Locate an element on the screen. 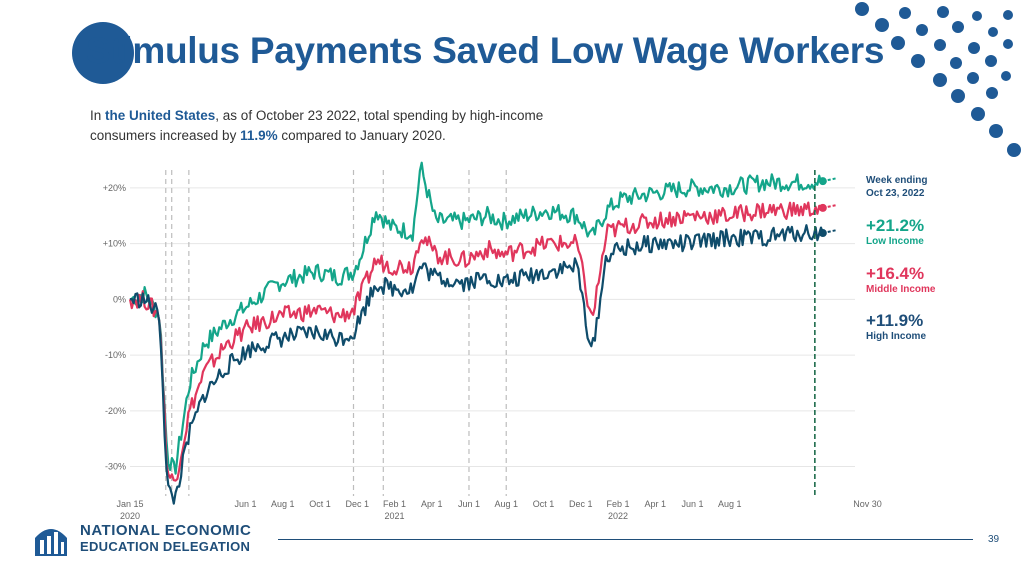 The image size is (1024, 576). decorative-dot-pattern is located at coordinates (938, 79).